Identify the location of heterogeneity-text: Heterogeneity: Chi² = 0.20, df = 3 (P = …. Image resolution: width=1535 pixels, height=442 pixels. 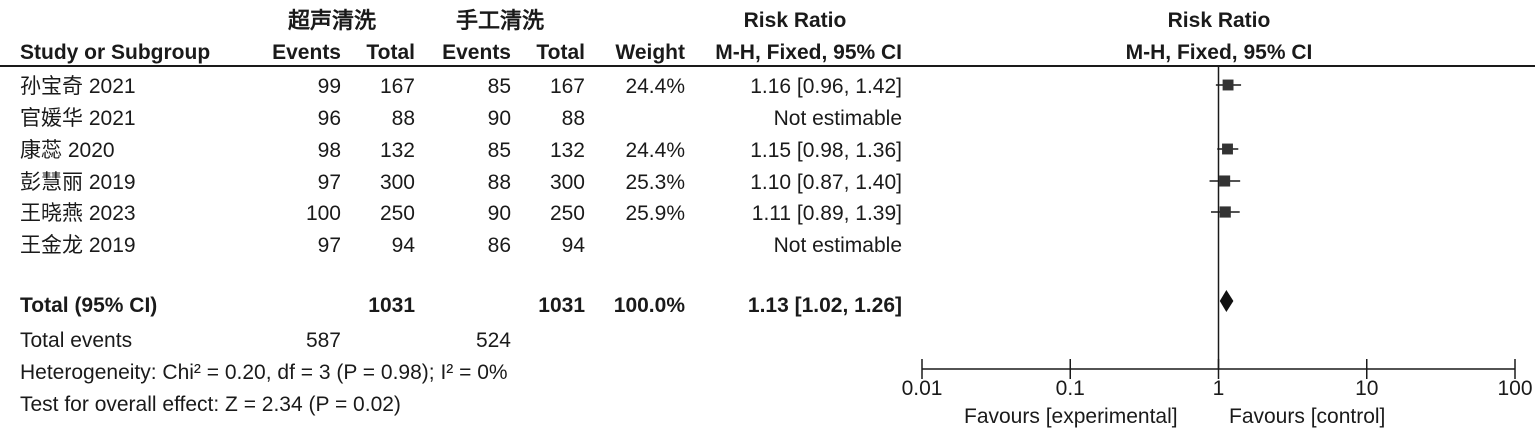
(264, 372).